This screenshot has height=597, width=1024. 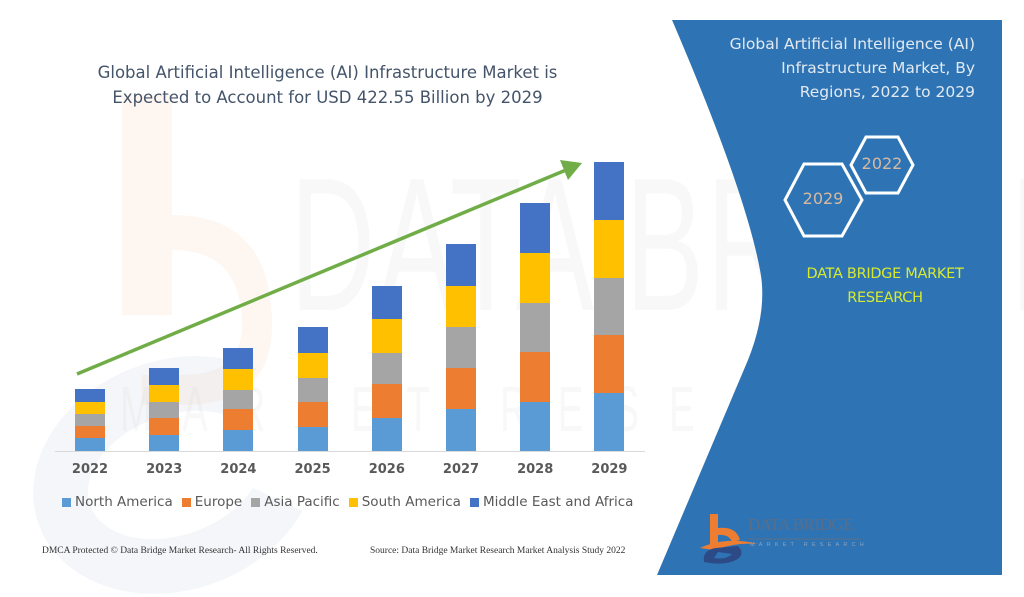 What do you see at coordinates (885, 298) in the screenshot?
I see `brand-text-line: RESEARCH` at bounding box center [885, 298].